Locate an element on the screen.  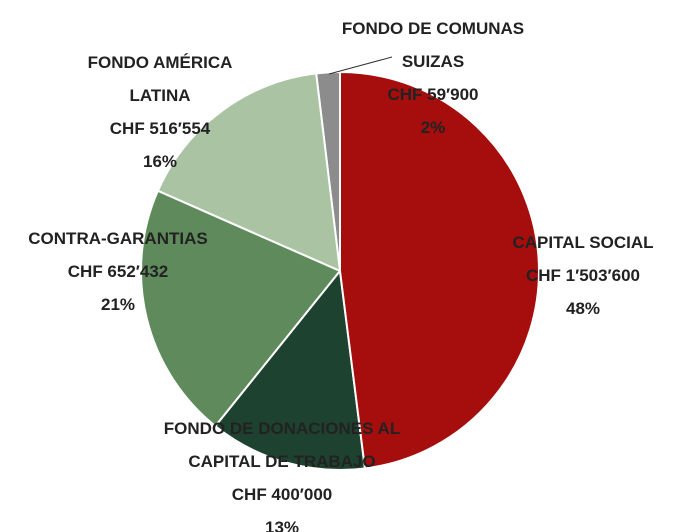
category-label: CAPITAL SOCIAL is located at coordinates (583, 242).